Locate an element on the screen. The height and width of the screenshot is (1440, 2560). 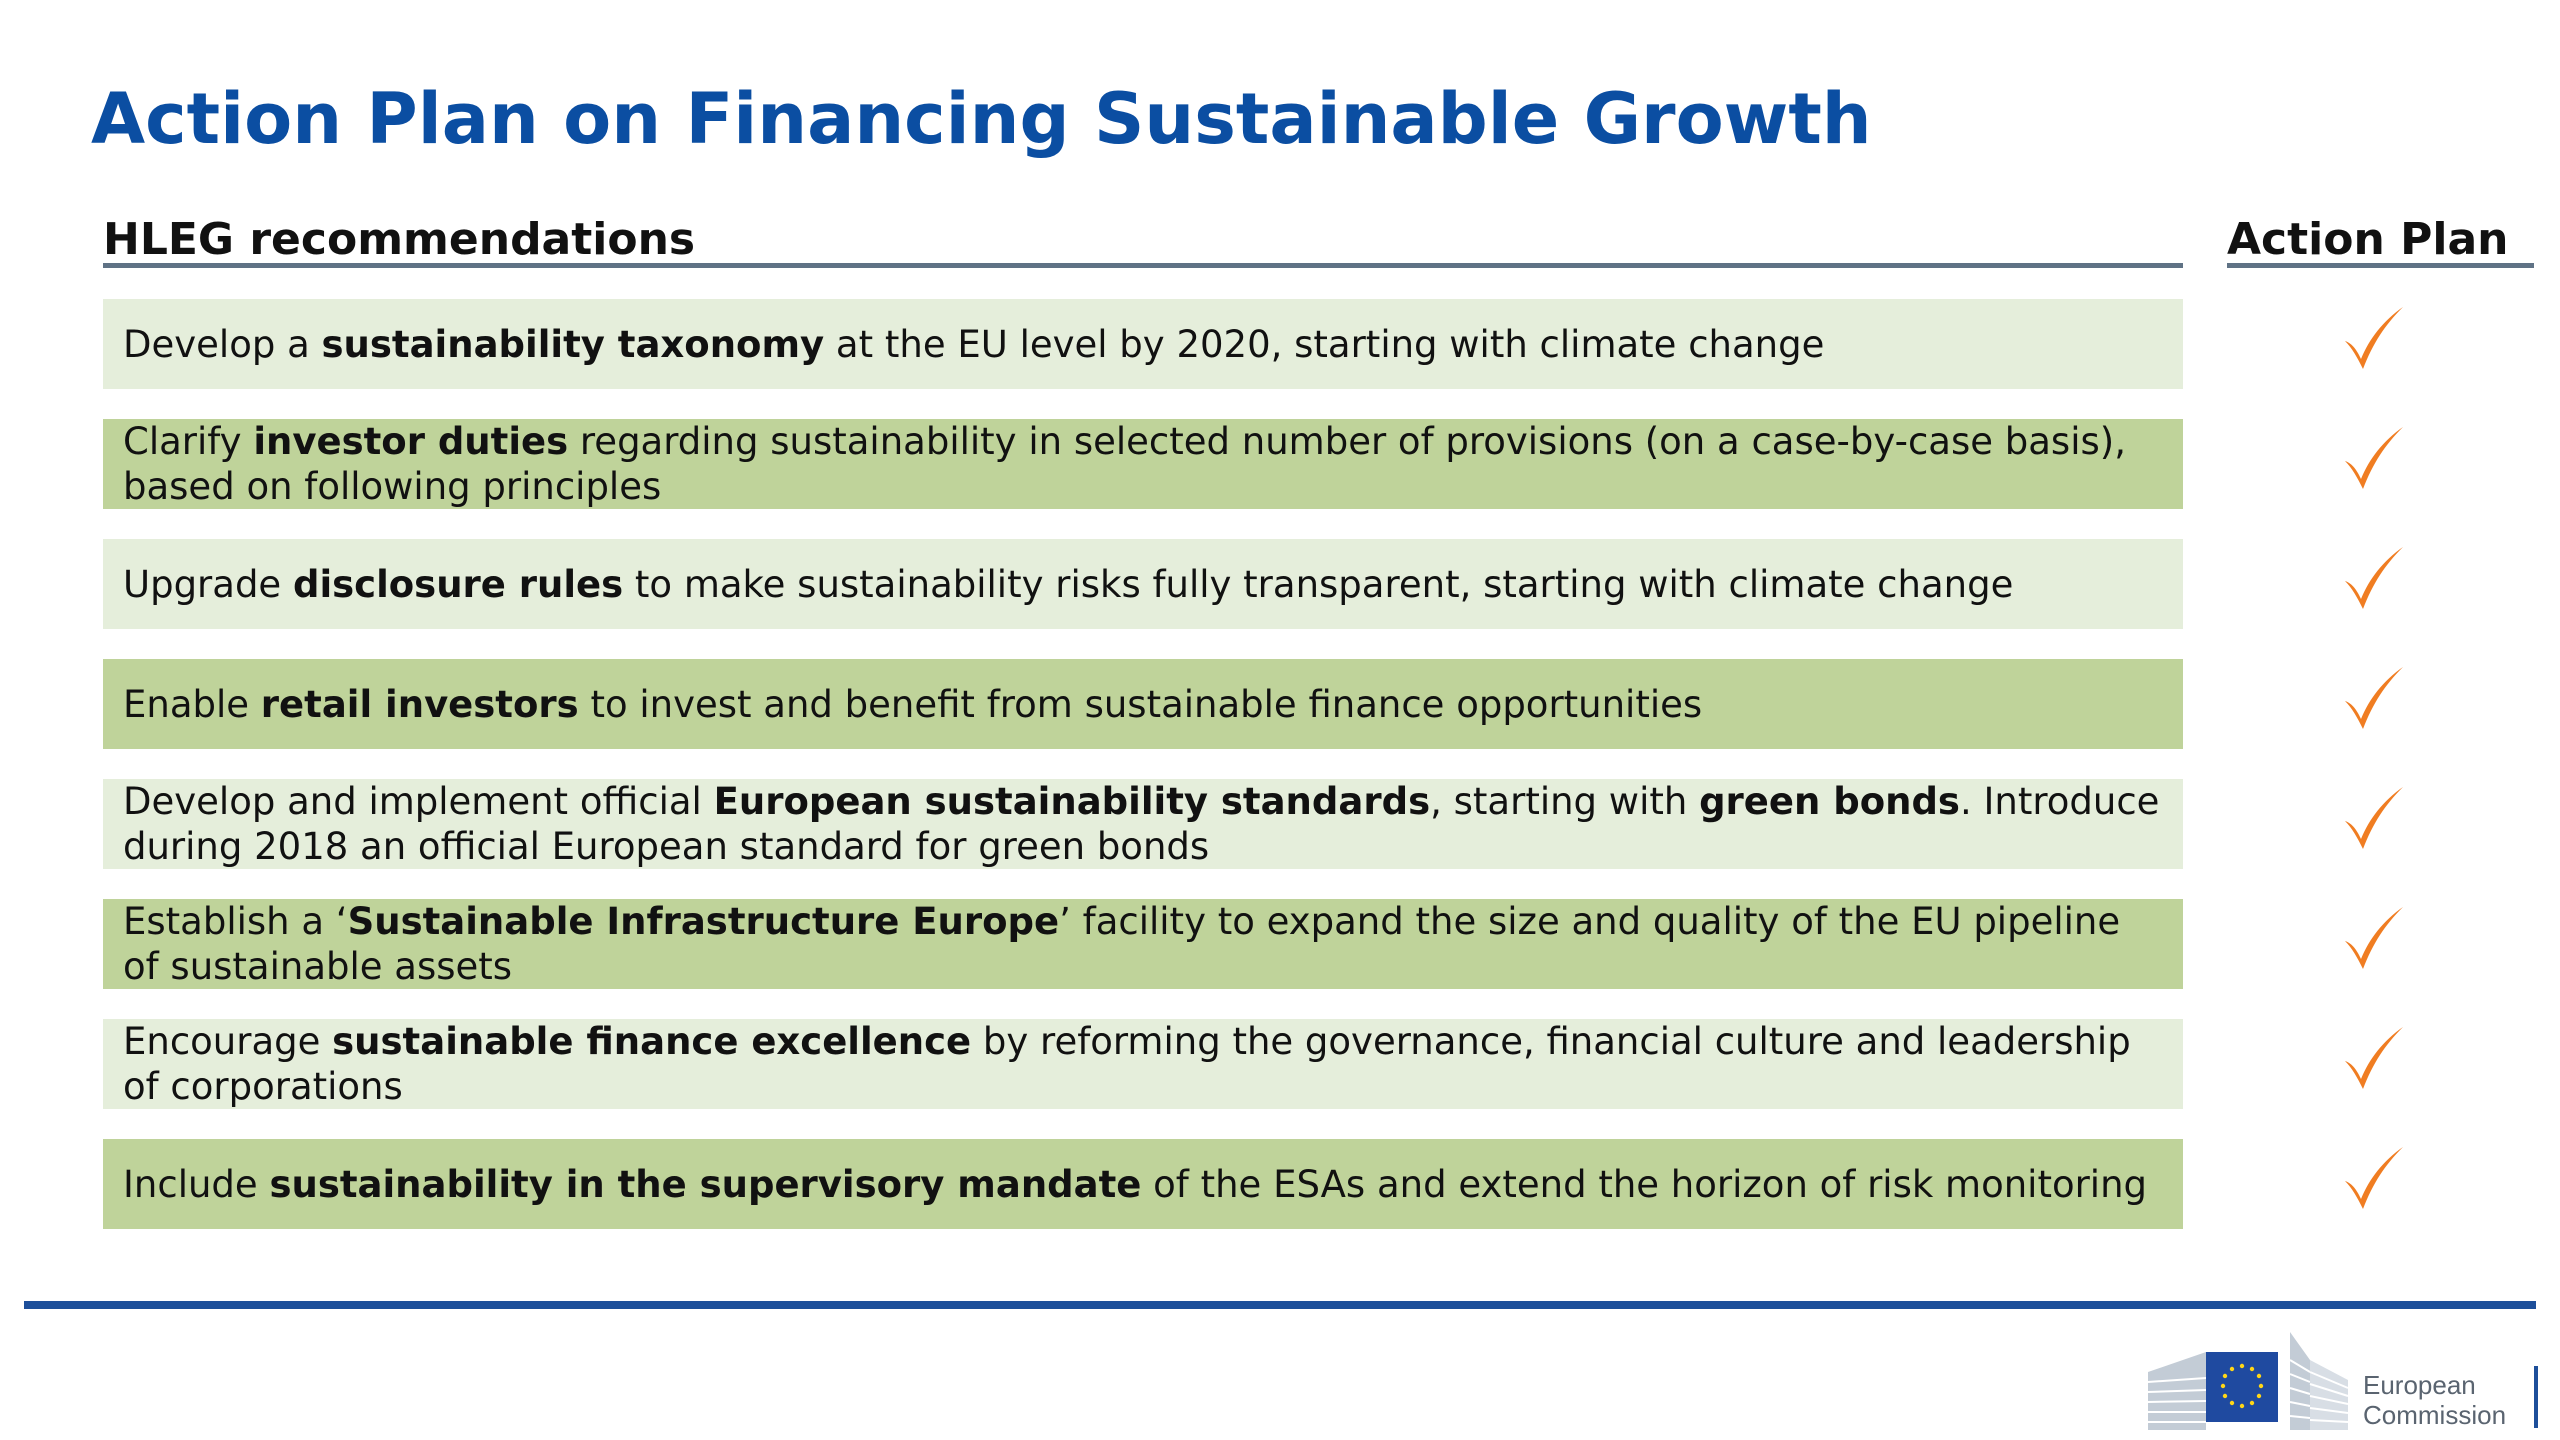
recommendation-keyword: sustainable finance excellence is located at coordinates (652, 1041).